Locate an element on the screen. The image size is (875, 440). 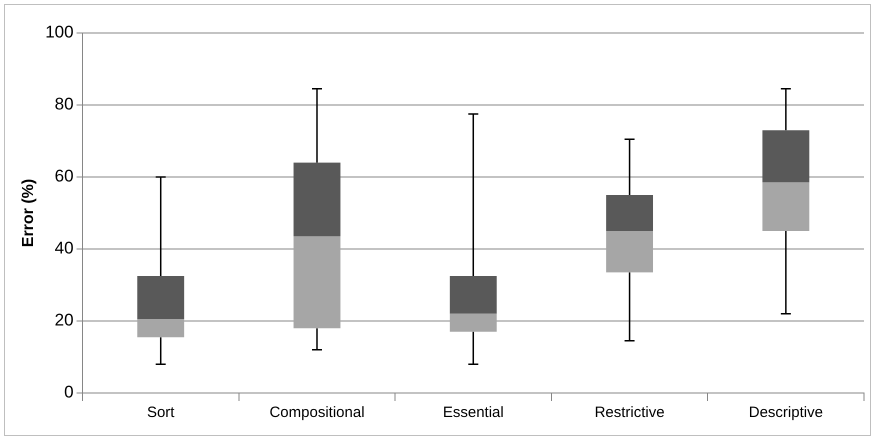
x-tick-label: Sort is located at coordinates (161, 413).